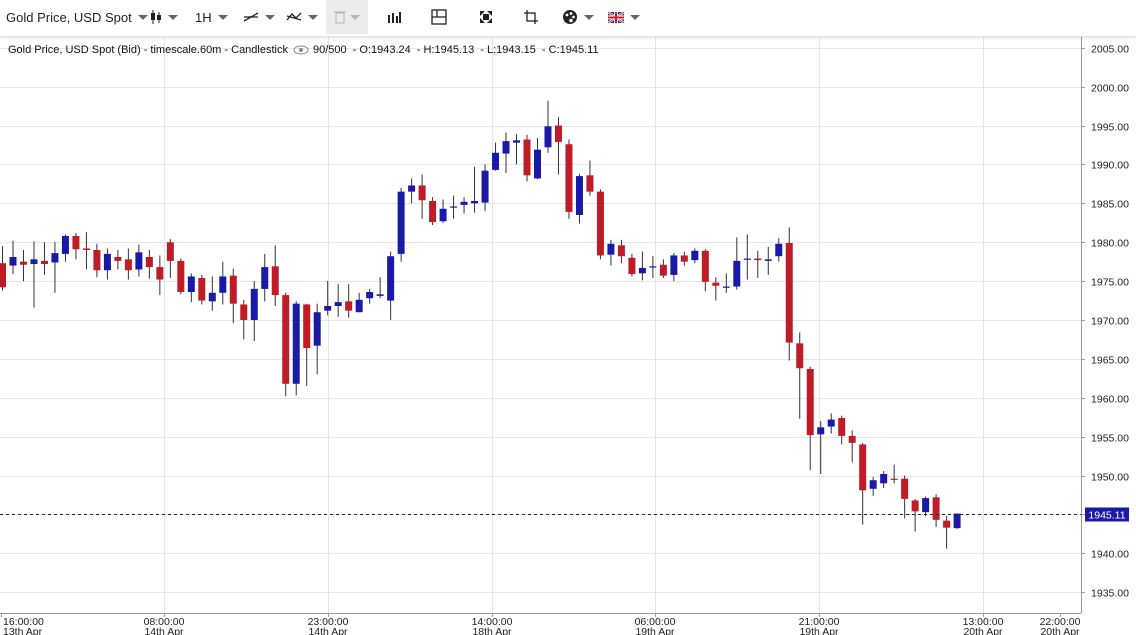 The image size is (1136, 635). What do you see at coordinates (1110, 128) in the screenshot?
I see `y-tick-label: 1995.00` at bounding box center [1110, 128].